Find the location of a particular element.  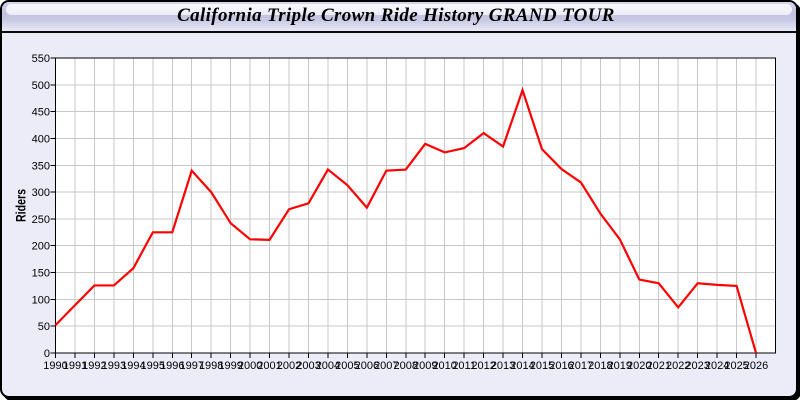

svg-text: 2017 is located at coordinates (581, 366).